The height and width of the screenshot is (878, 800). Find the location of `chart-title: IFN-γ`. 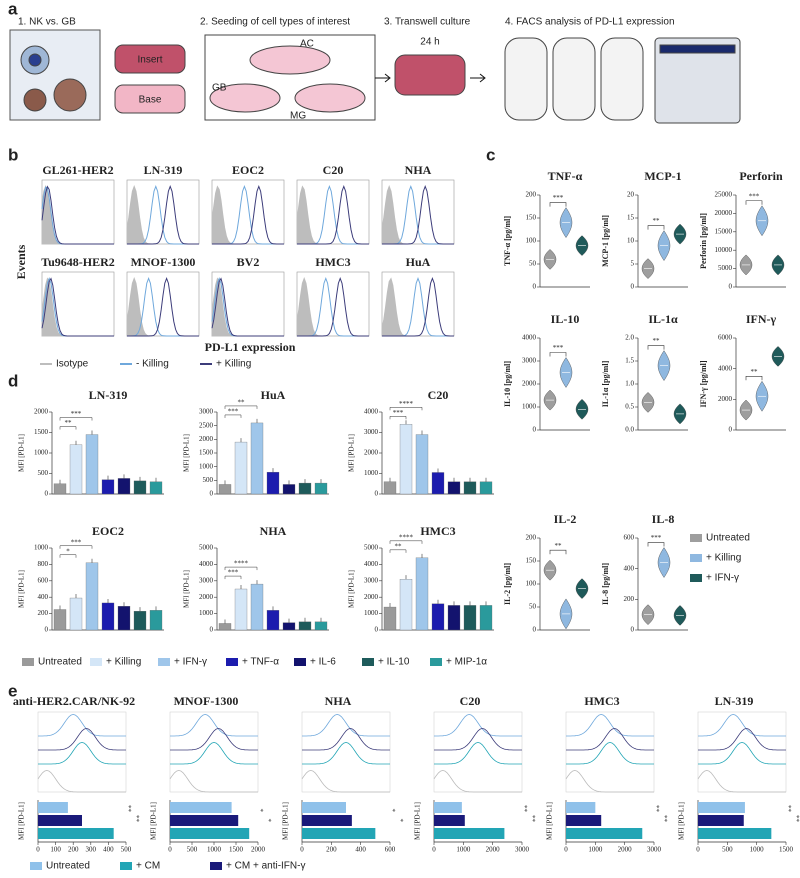

chart-title: IFN-γ is located at coordinates (761, 319).